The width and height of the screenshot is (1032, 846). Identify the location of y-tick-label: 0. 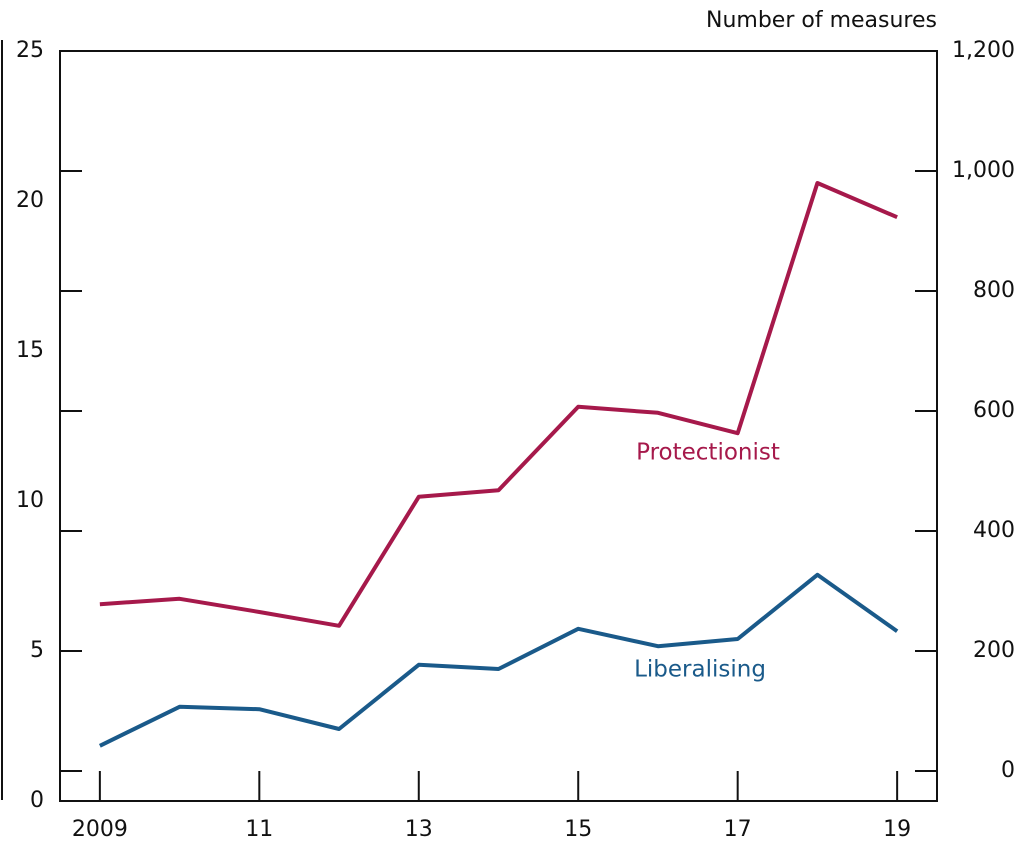
(37, 800).